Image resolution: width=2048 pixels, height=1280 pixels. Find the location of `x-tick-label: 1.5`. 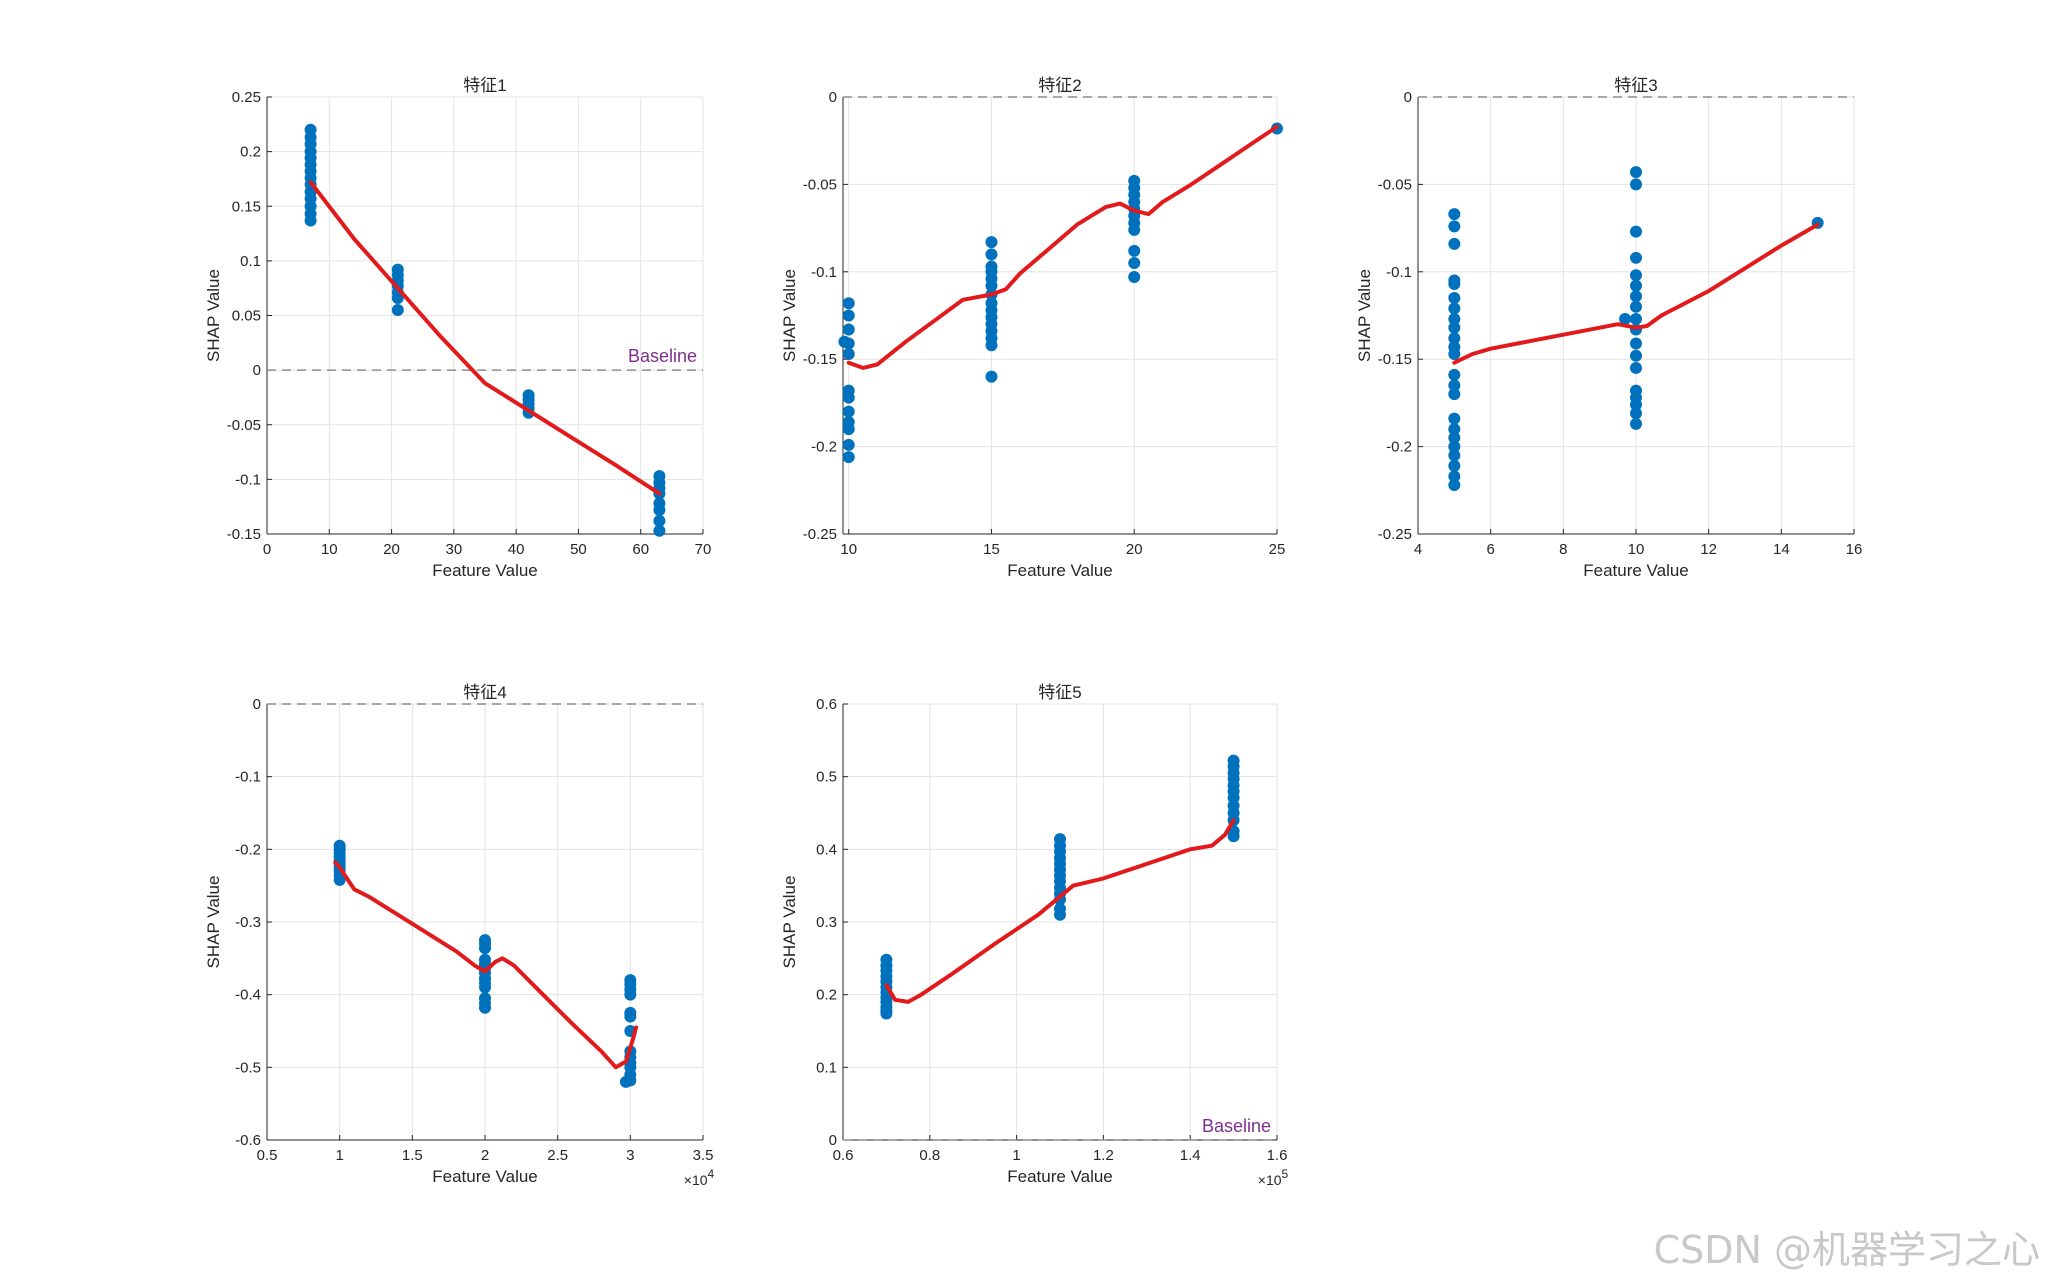

x-tick-label: 1.5 is located at coordinates (412, 1155).